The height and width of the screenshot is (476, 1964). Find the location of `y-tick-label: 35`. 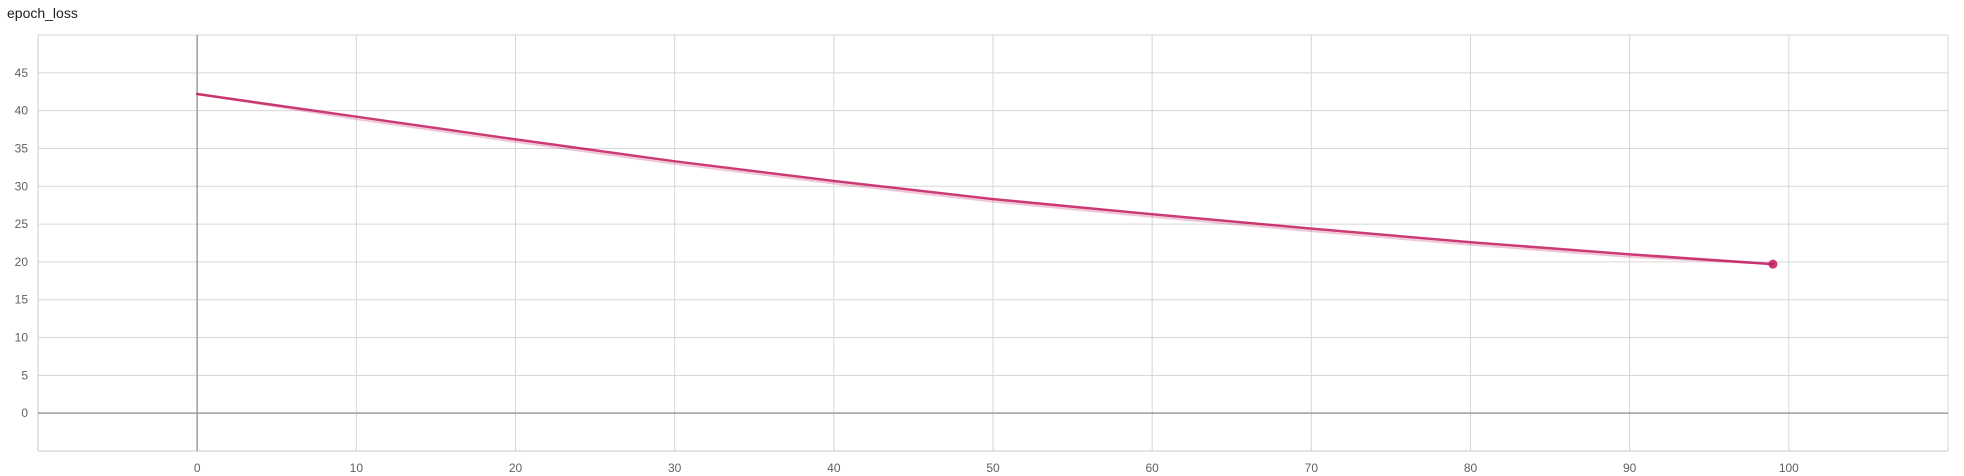

y-tick-label: 35 is located at coordinates (22, 148).